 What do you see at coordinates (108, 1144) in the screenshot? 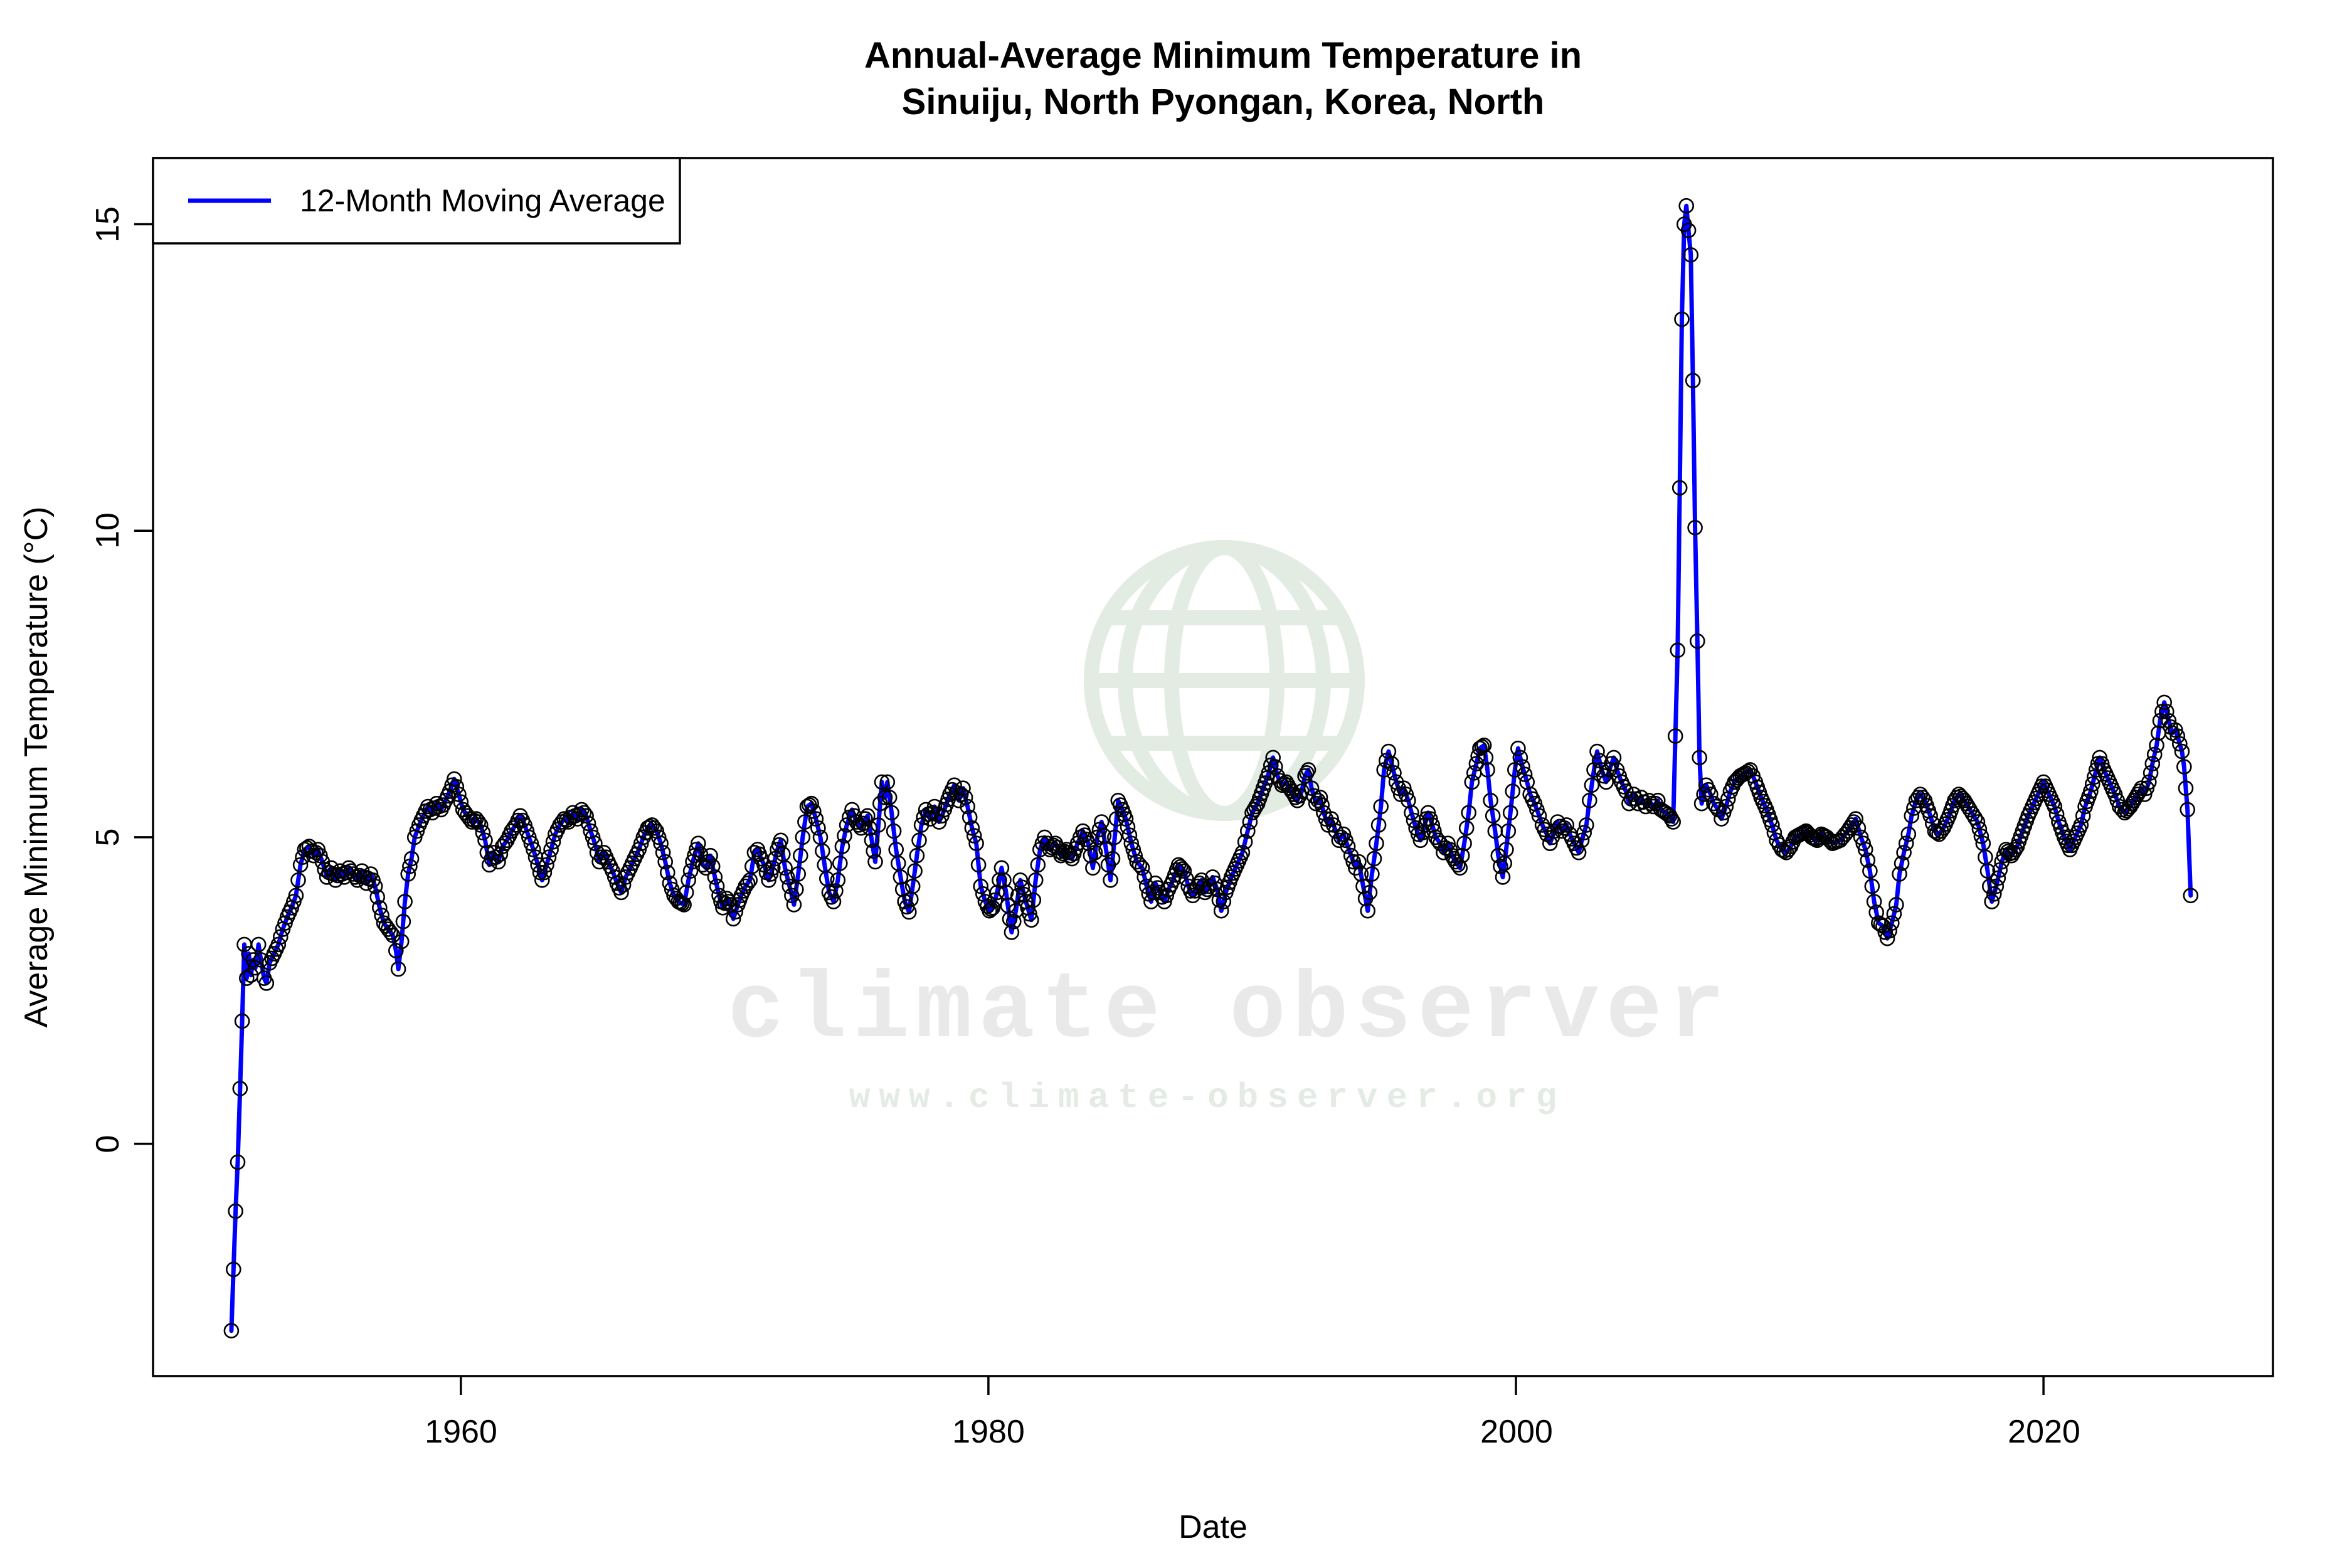
I see `y-tick-0: 0` at bounding box center [108, 1144].